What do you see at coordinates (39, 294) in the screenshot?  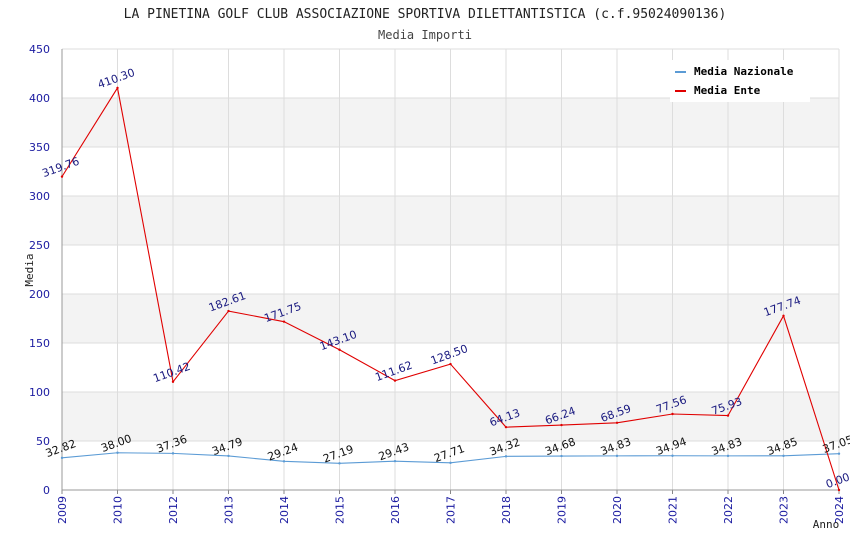 I see `y-tick-label: 200` at bounding box center [39, 294].